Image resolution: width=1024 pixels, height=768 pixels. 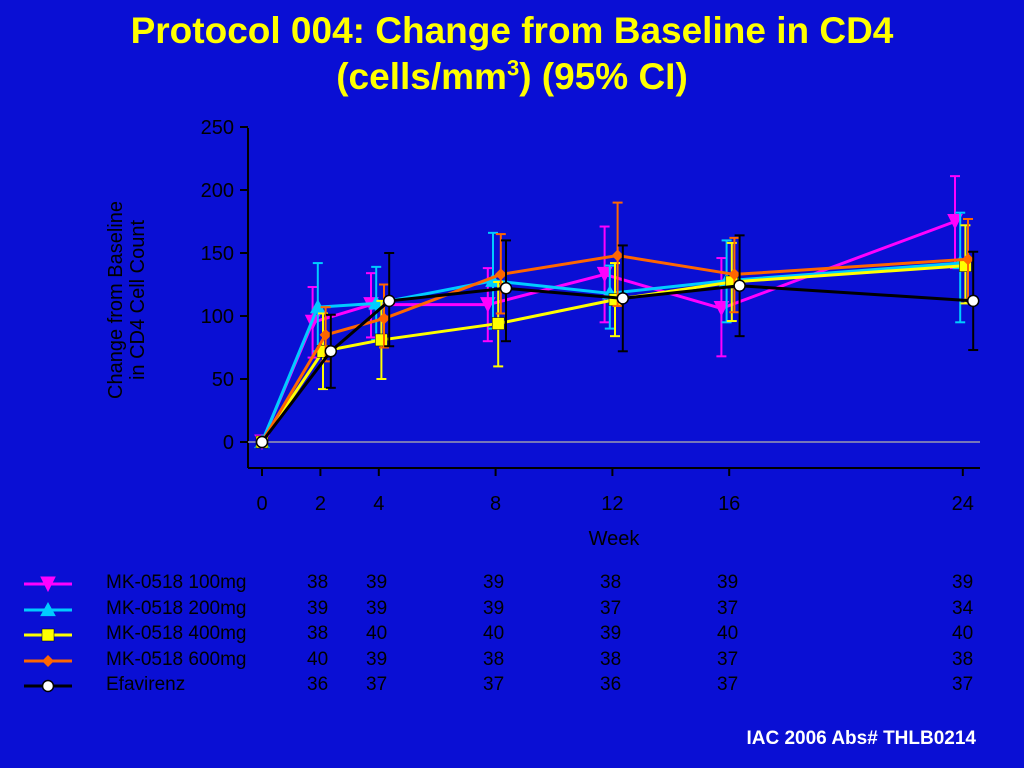 I want to click on legend-label: MK-0518 100mg, so click(x=176, y=582).